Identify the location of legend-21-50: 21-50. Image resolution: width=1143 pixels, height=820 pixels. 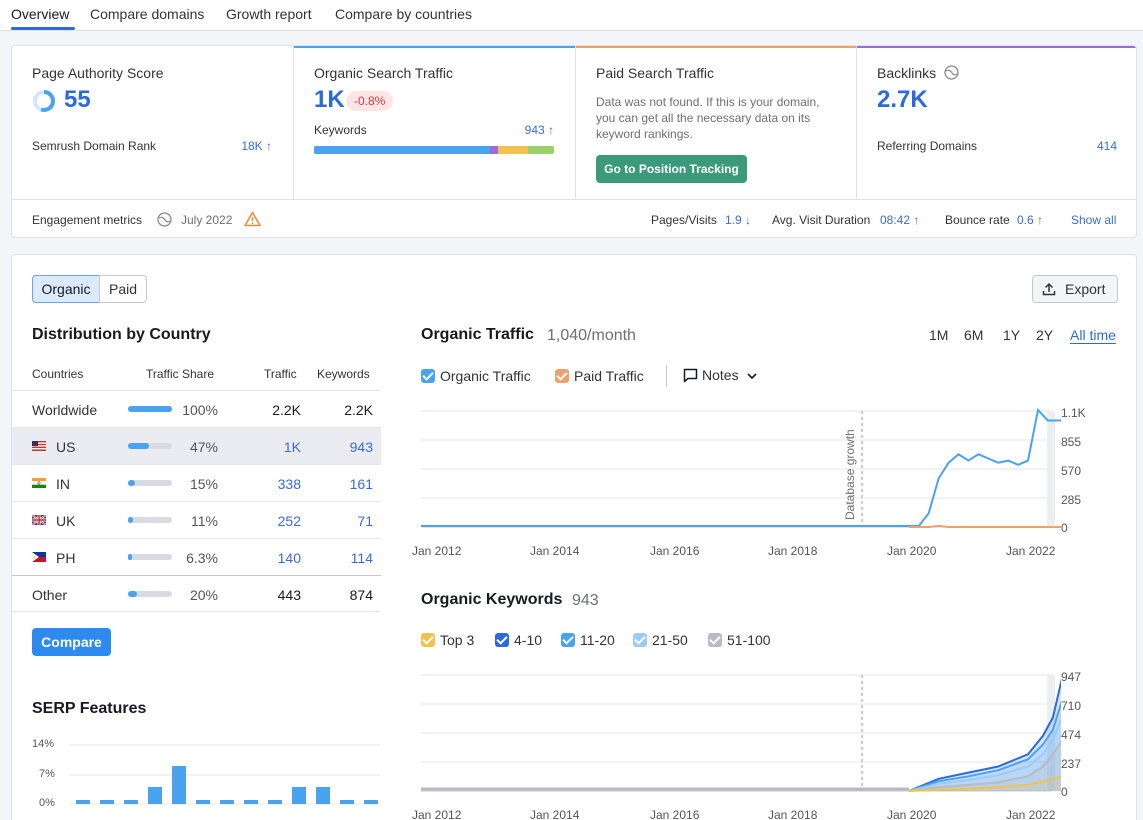
(660, 640).